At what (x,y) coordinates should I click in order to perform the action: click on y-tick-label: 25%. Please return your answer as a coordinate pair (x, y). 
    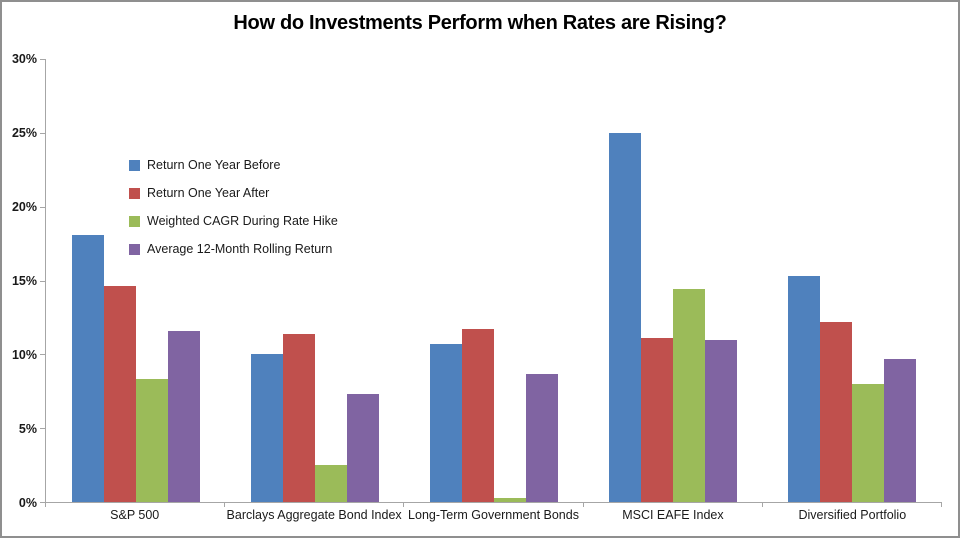
    Looking at the image, I should click on (24, 133).